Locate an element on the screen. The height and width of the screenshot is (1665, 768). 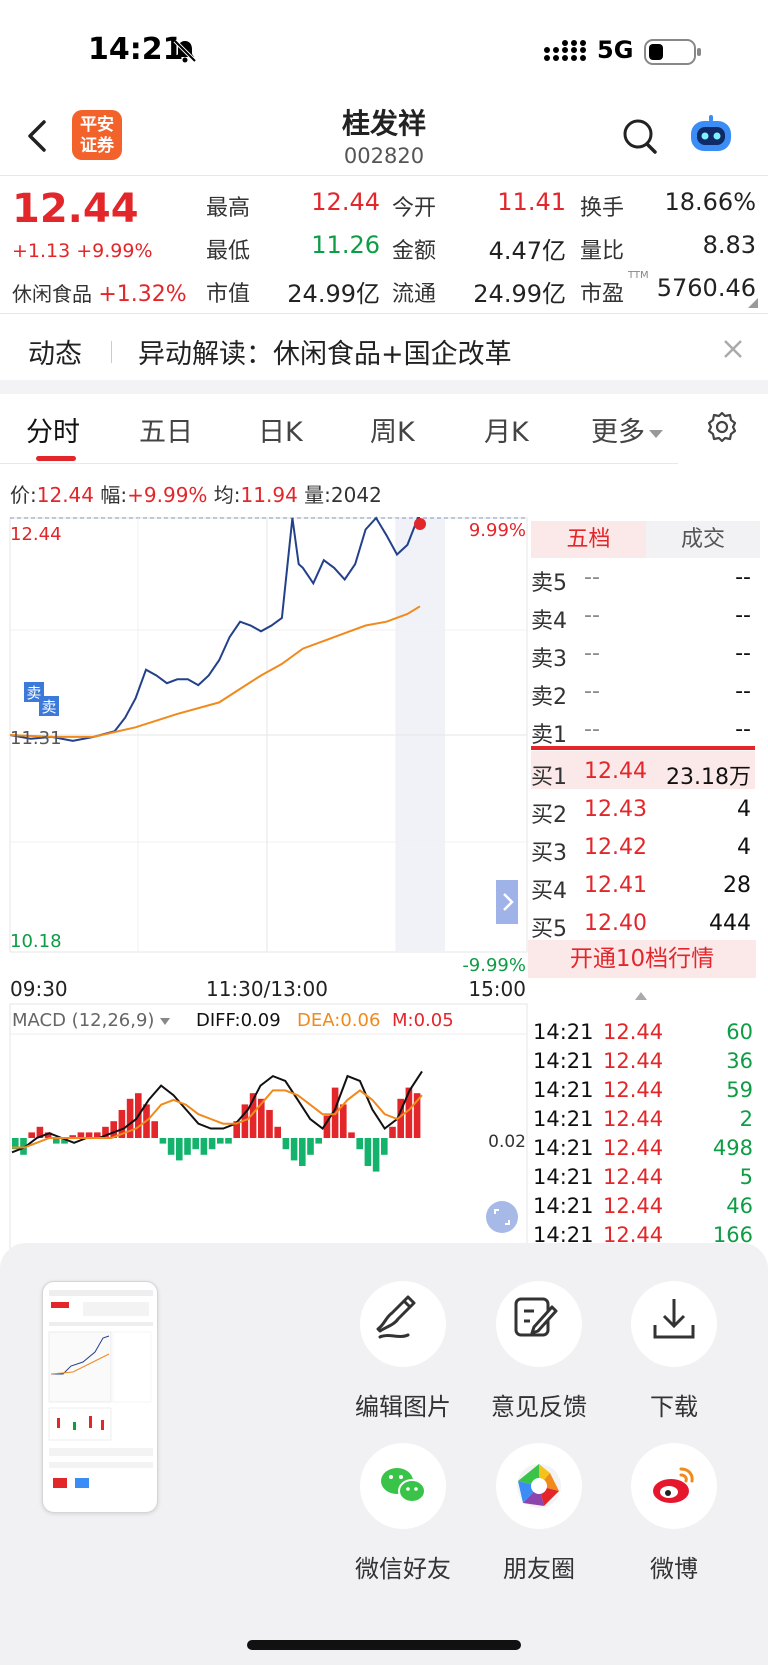
tab-trades: 成交 is located at coordinates (703, 539).